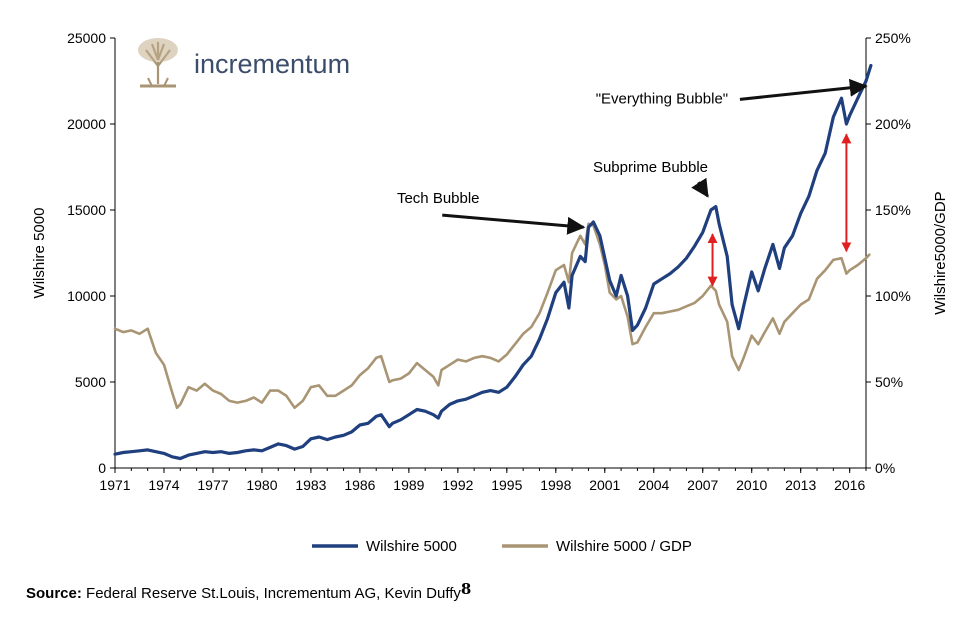  What do you see at coordinates (438, 198) in the screenshot?
I see `annotation-label: Tech Bubble` at bounding box center [438, 198].